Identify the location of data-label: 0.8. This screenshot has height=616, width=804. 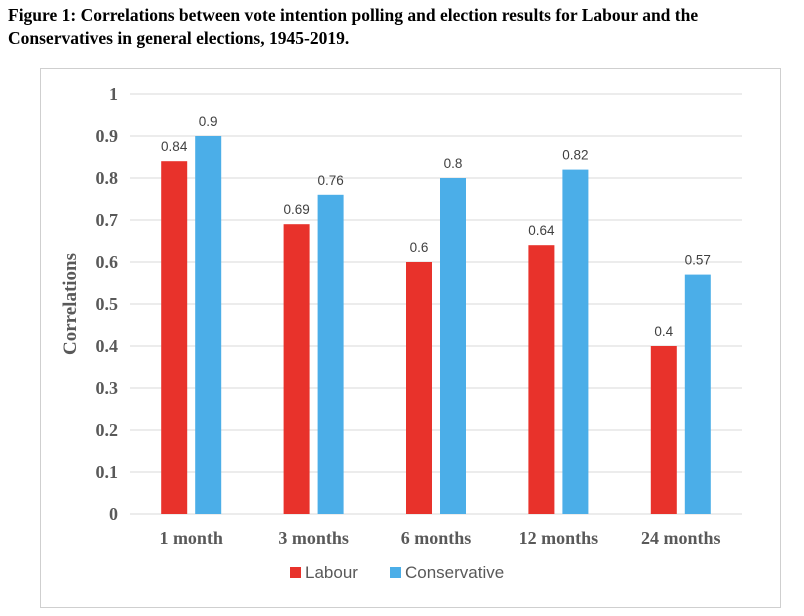
(453, 163).